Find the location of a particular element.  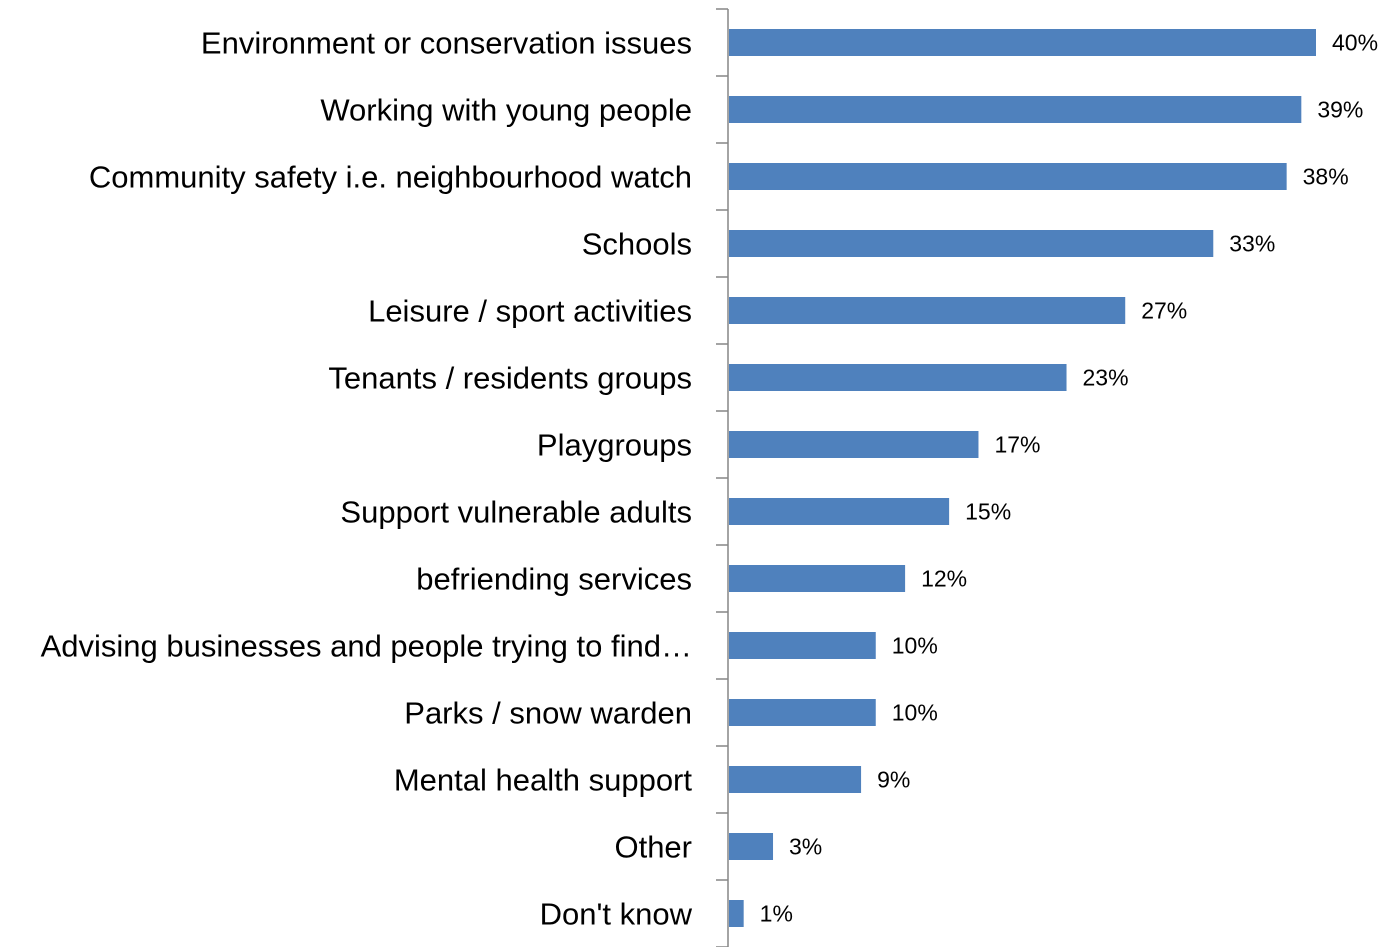

category-label: Leisure / sport activities is located at coordinates (530, 311).